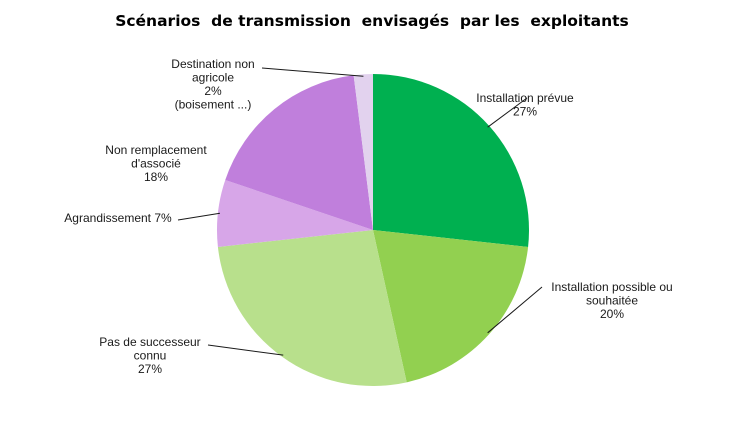  I want to click on slice-label-line: 20%, so click(612, 314).